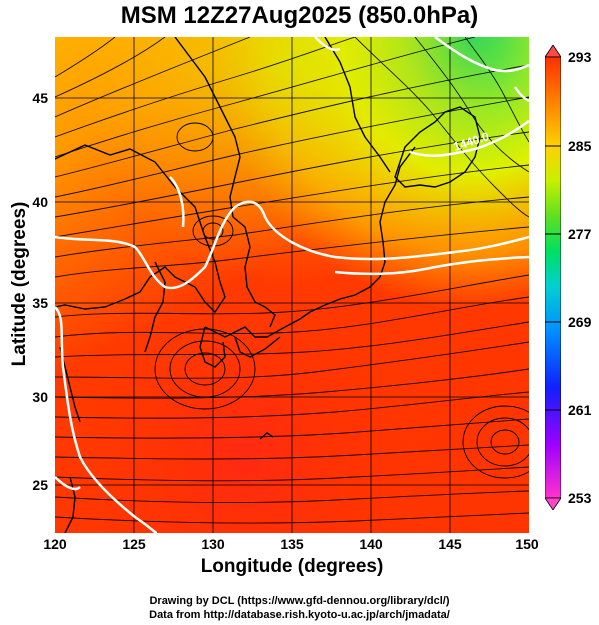 The image size is (599, 625). I want to click on x-tick: 120, so click(55, 544).